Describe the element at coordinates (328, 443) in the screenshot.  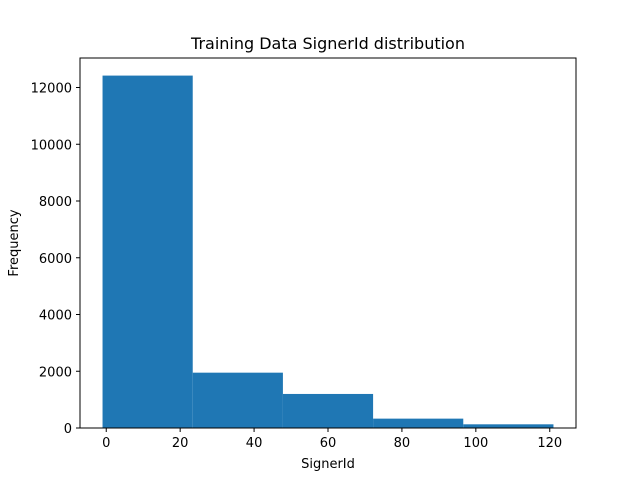
I see `x-tick-label: 60` at that location.